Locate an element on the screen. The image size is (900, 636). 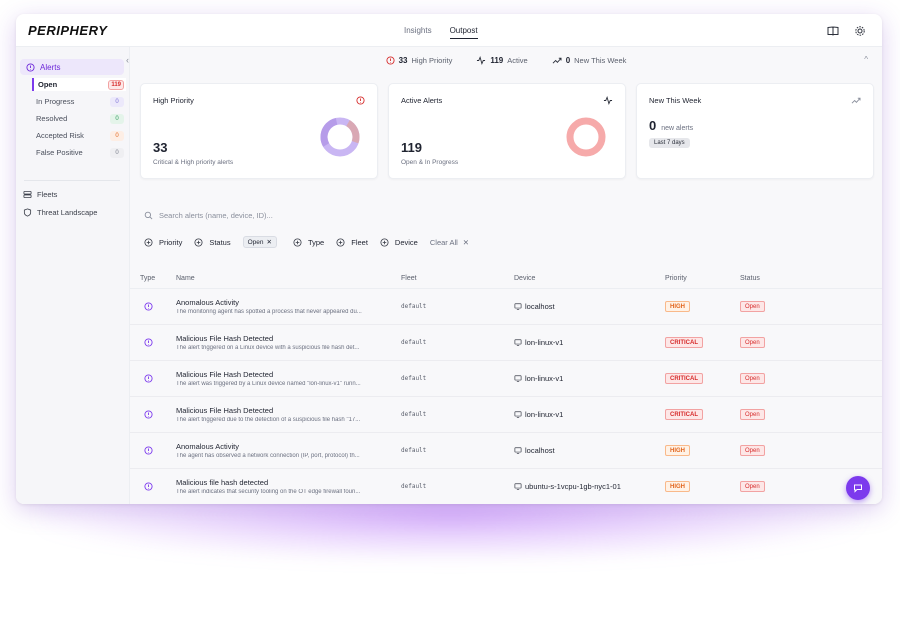
filter-row: Priority Status Open ✕ Type Fleet is located at coordinates (306, 242).